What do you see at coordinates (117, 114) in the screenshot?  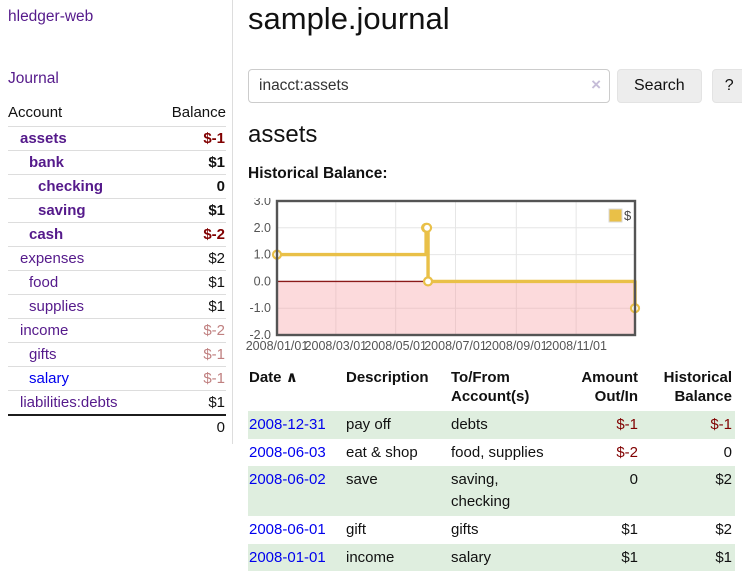 I see `accounts-header-row: Account Balance` at bounding box center [117, 114].